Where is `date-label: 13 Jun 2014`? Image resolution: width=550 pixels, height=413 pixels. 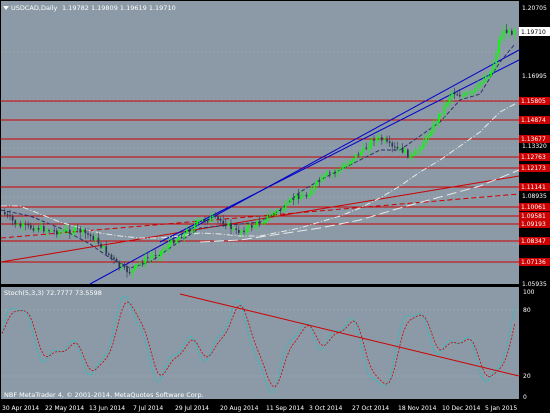
date-label: 13 Jun 2014 is located at coordinates (107, 408).